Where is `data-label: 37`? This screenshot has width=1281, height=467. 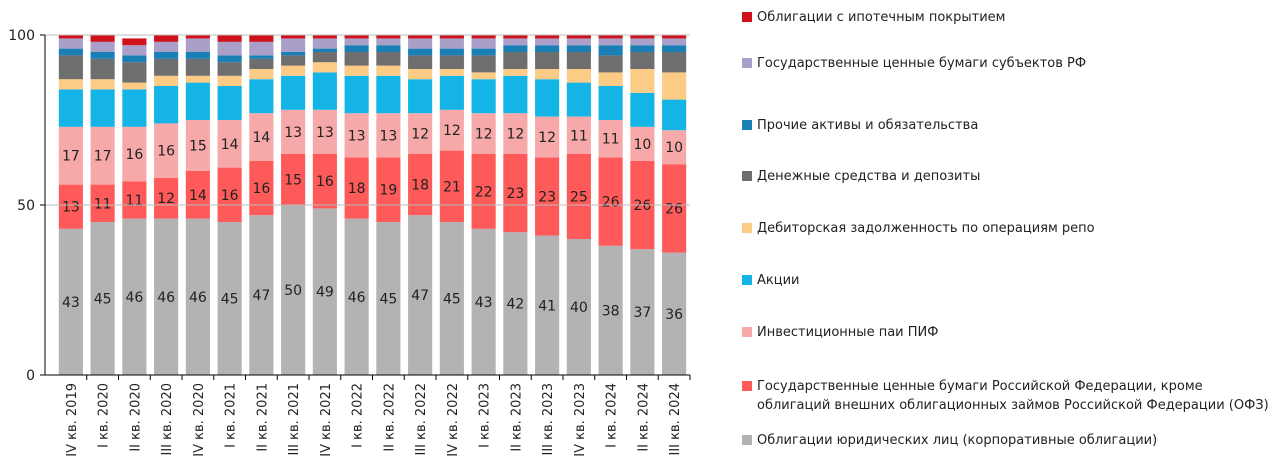 data-label: 37 is located at coordinates (642, 313).